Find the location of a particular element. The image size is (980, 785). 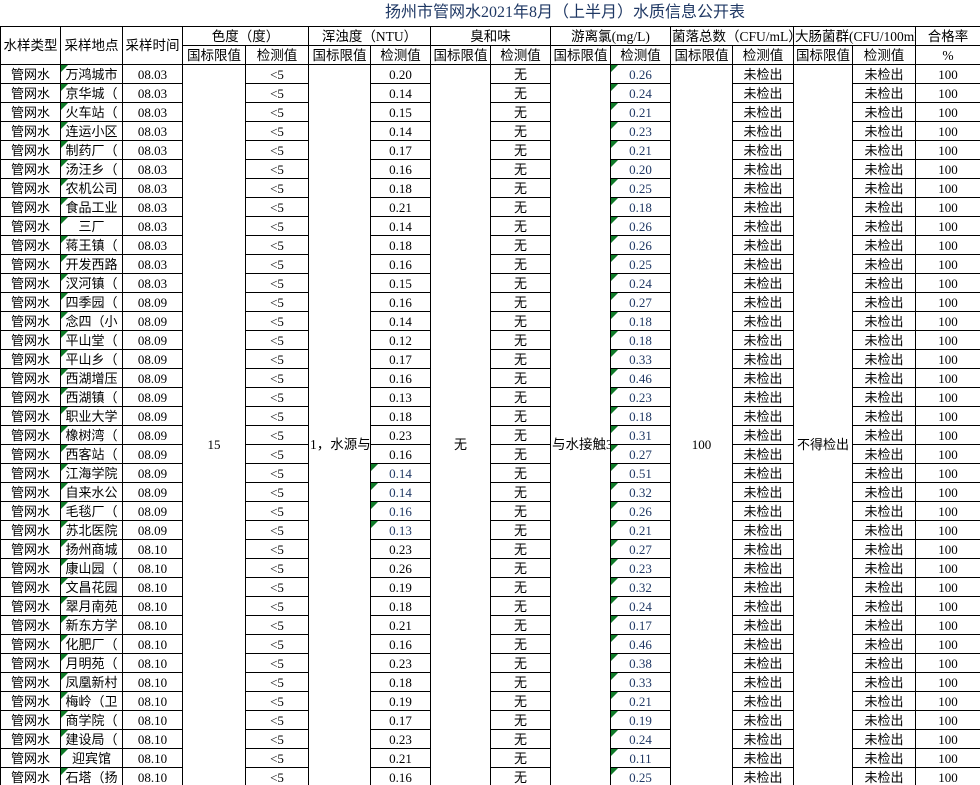

col-sample-site: 采样地点 is located at coordinates (91, 45).